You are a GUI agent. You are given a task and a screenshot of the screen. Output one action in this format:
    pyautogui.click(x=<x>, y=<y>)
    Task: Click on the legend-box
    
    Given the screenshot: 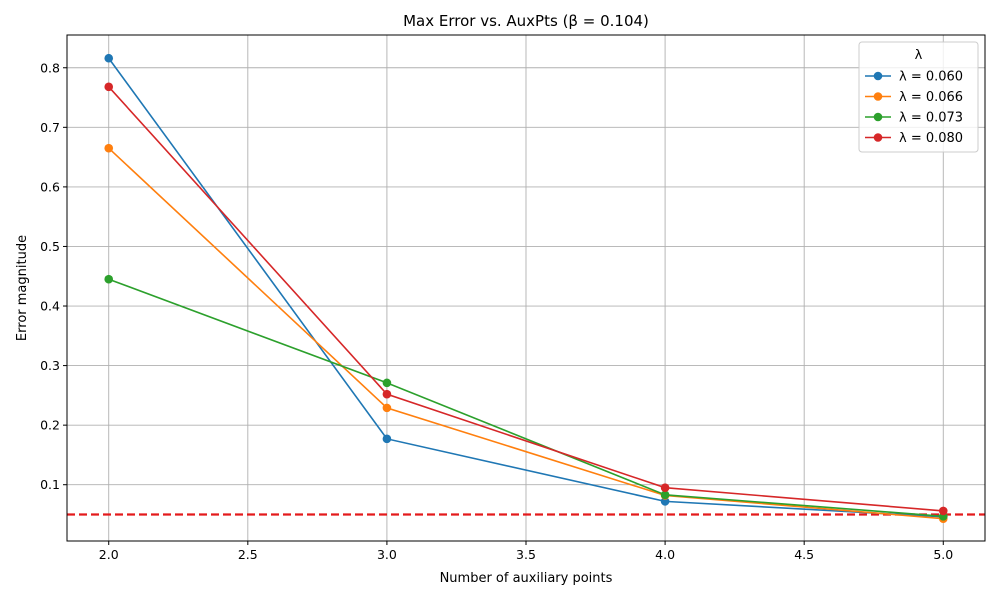 What is the action you would take?
    pyautogui.click(x=918, y=97)
    